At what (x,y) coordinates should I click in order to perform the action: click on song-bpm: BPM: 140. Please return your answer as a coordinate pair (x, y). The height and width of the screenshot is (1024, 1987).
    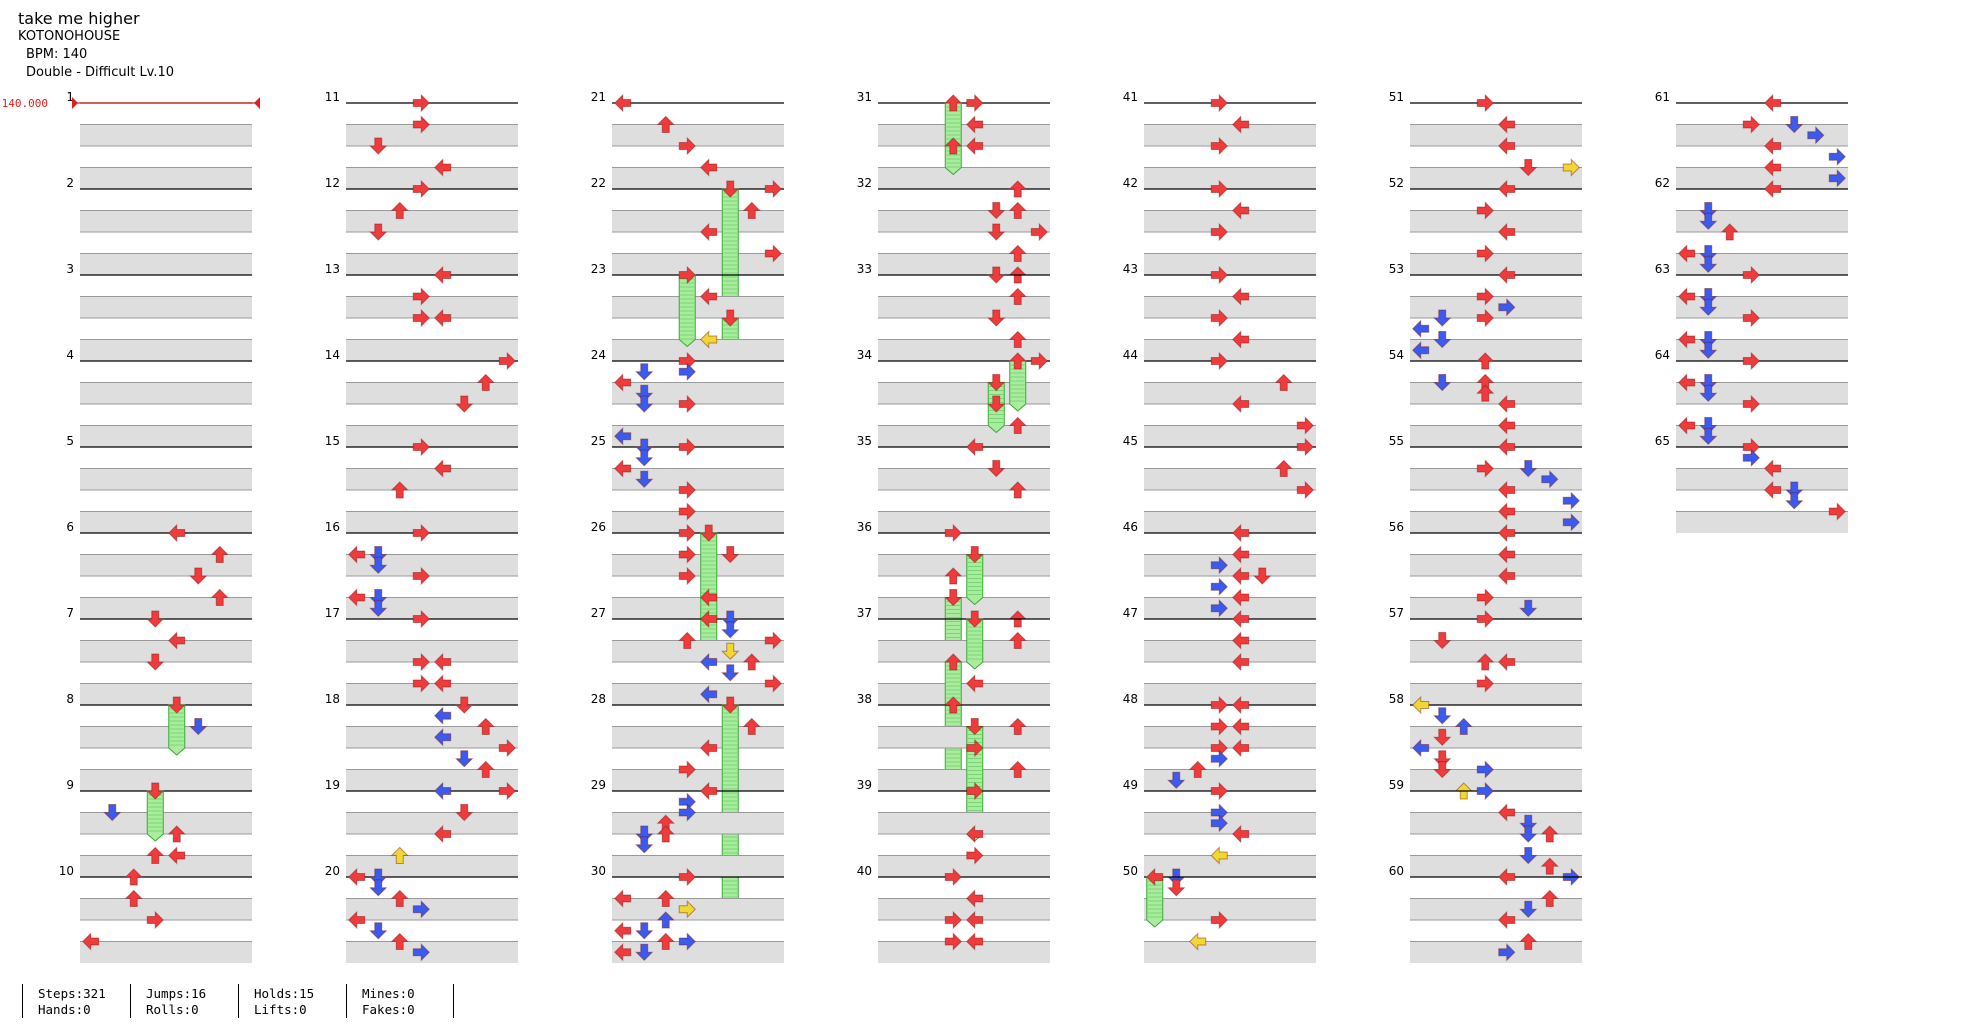
    Looking at the image, I should click on (57, 54).